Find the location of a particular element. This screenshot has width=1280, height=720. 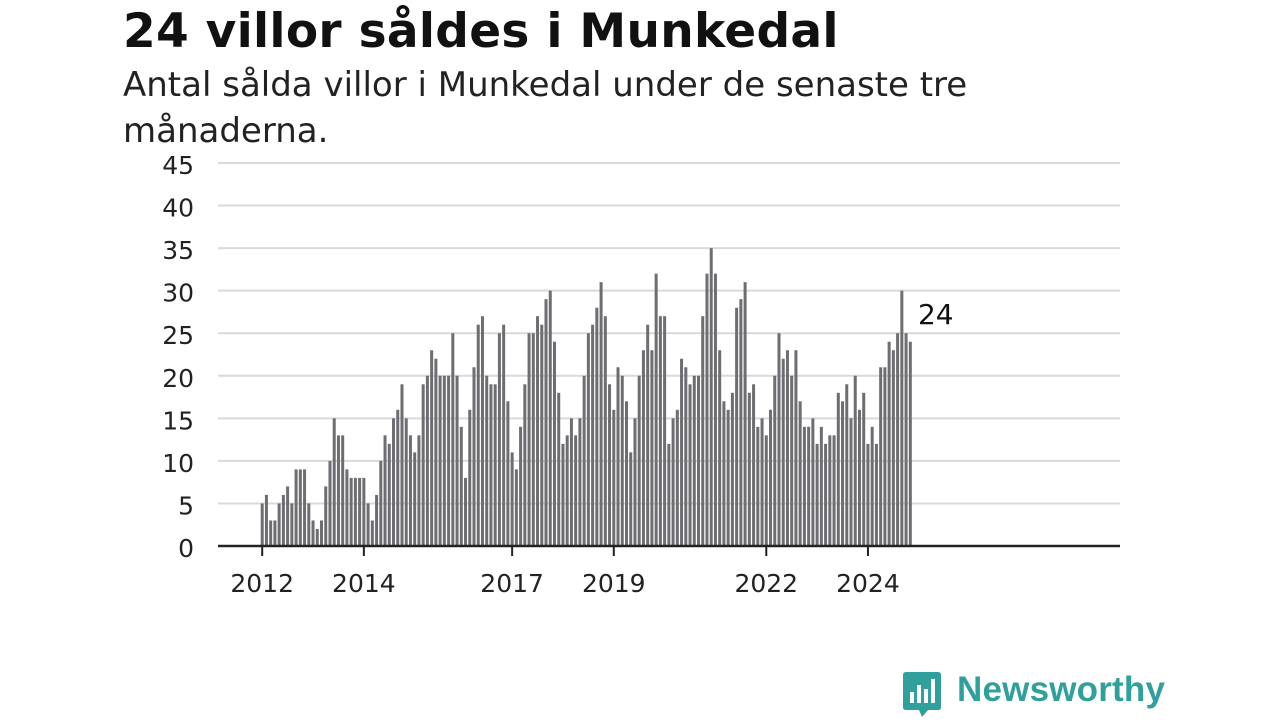

x-tick-label: 2022 is located at coordinates (766, 583).